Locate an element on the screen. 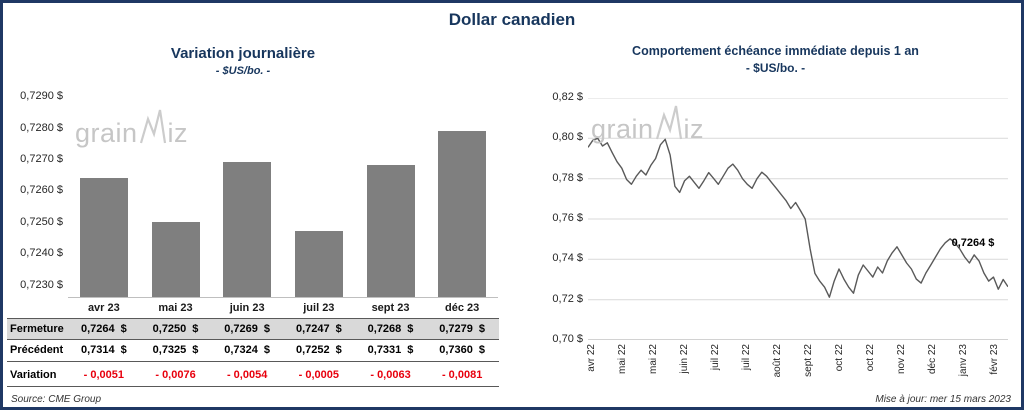 The width and height of the screenshot is (1024, 410). y-axis-label: 0,7260 $ is located at coordinates (41, 190).